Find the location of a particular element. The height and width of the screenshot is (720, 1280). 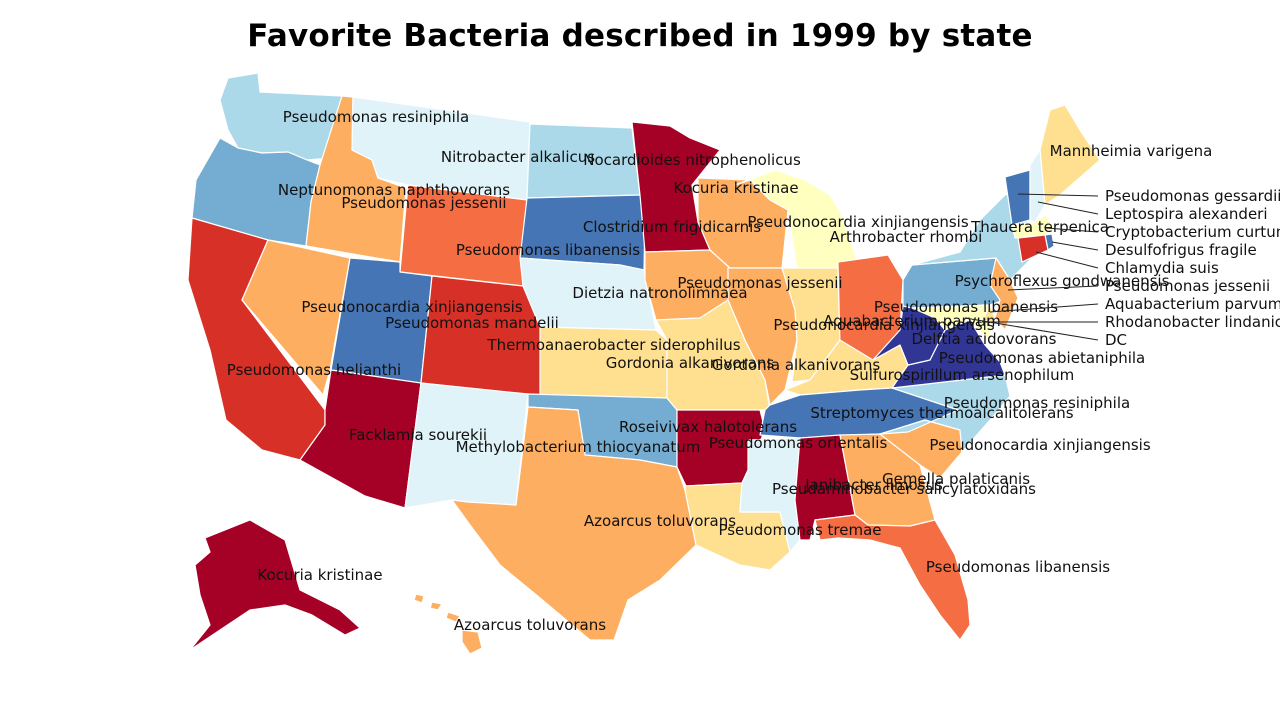

state-label-ia: Pseudomonas jessenii is located at coordinates (759, 283).